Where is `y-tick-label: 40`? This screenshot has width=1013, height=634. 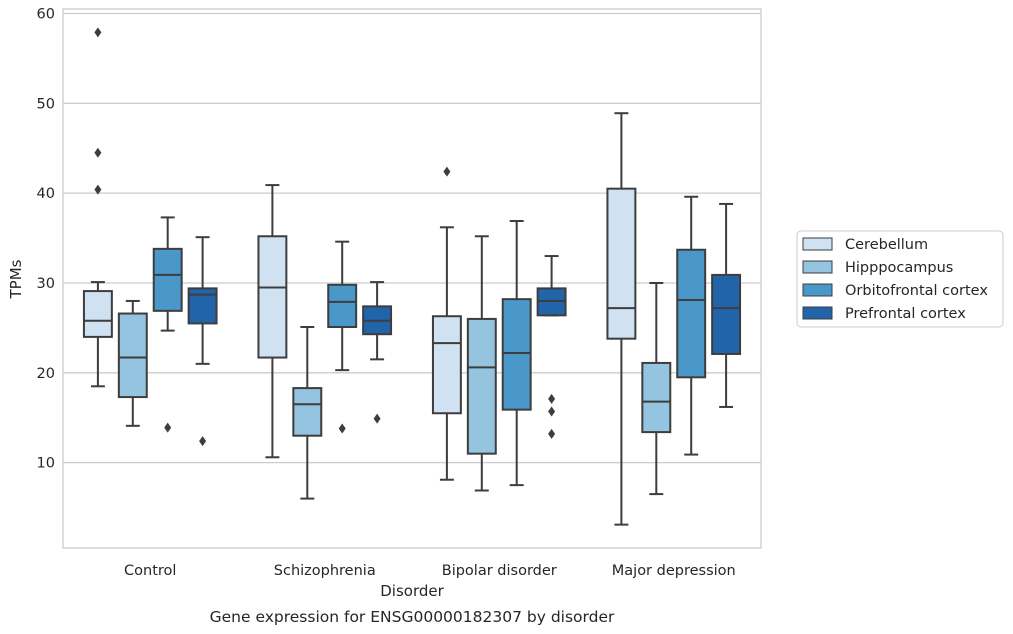
y-tick-label: 40 is located at coordinates (46, 194).